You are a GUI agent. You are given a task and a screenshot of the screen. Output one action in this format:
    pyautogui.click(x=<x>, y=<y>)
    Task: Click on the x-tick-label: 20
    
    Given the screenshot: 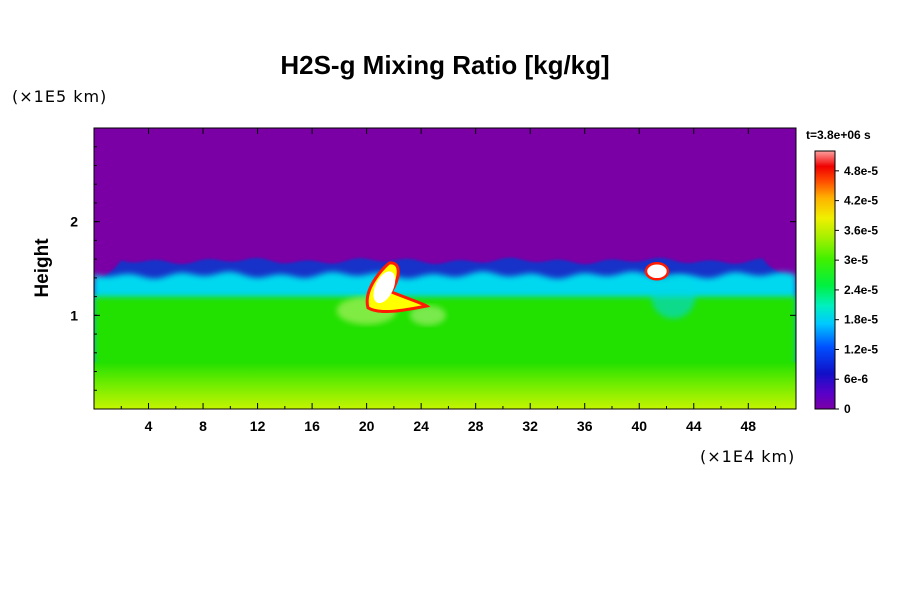 What is the action you would take?
    pyautogui.click(x=367, y=426)
    